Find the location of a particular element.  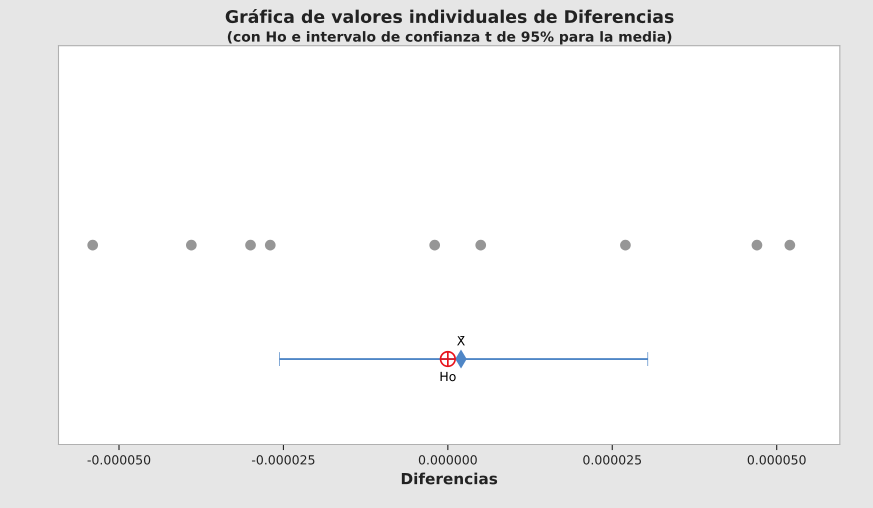

series-label: X̄ is located at coordinates (461, 341).